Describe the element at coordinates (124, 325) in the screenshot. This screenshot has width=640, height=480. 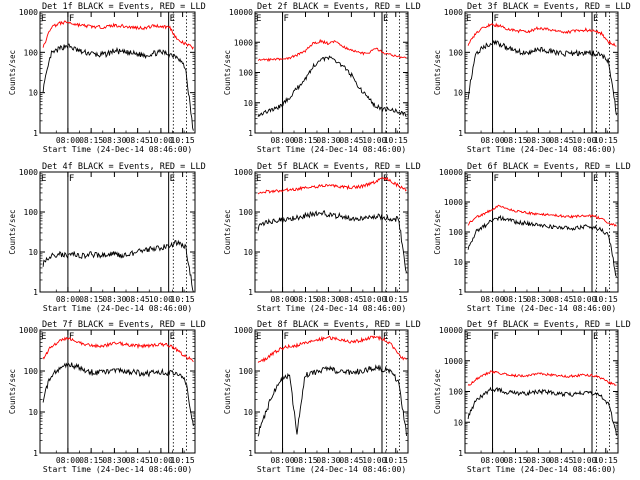
I see `panel-title: Det 7f BLACK = Events, RED = LLD` at that location.